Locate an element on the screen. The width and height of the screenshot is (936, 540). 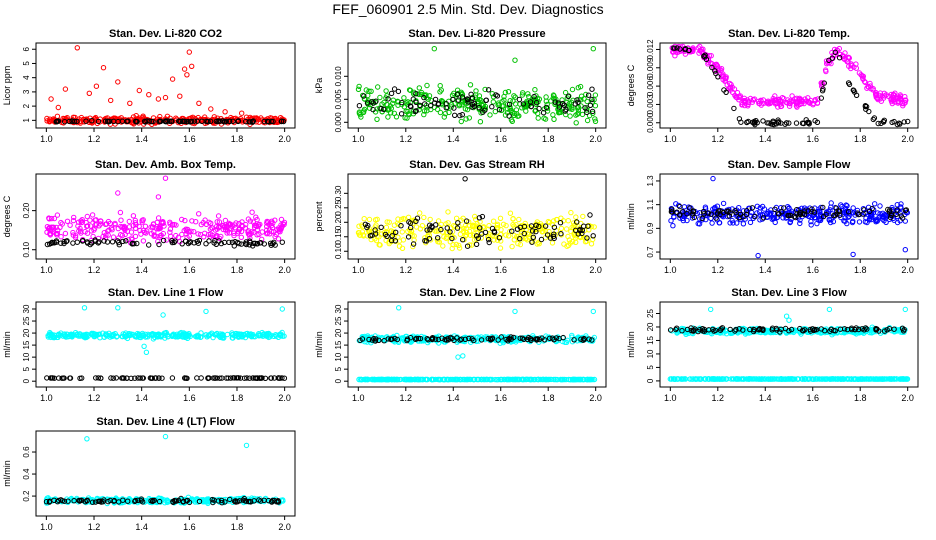
x-tick-label: 1.0 is located at coordinates (670, 270).